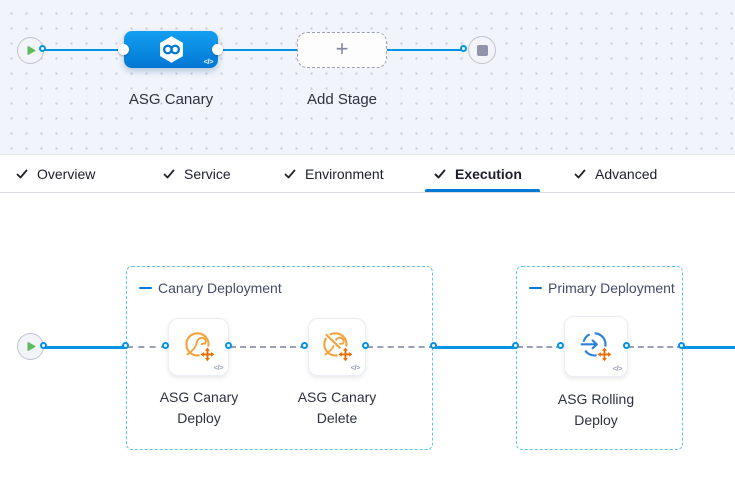 This screenshot has height=501, width=735. I want to click on step-node-asg-rolling-deploy: </>, so click(596, 346).